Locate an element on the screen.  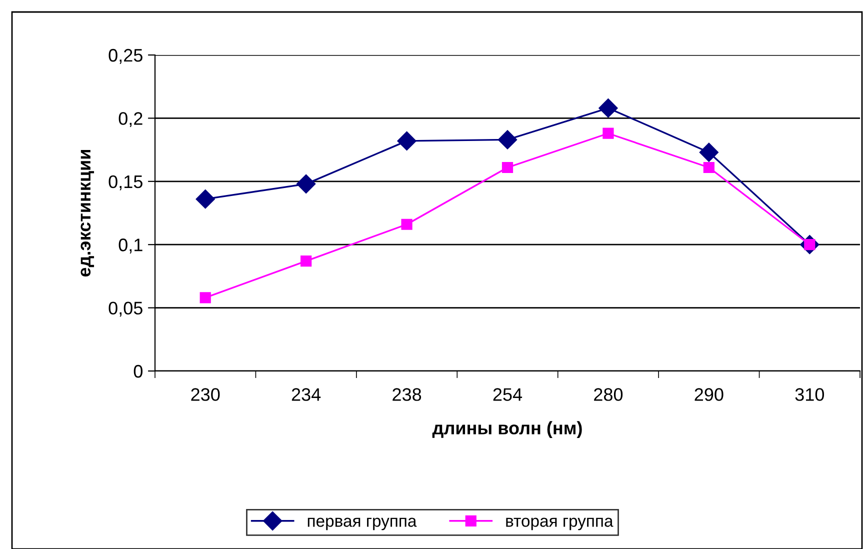
x-axis-title: длины волн (нм) is located at coordinates (507, 429).